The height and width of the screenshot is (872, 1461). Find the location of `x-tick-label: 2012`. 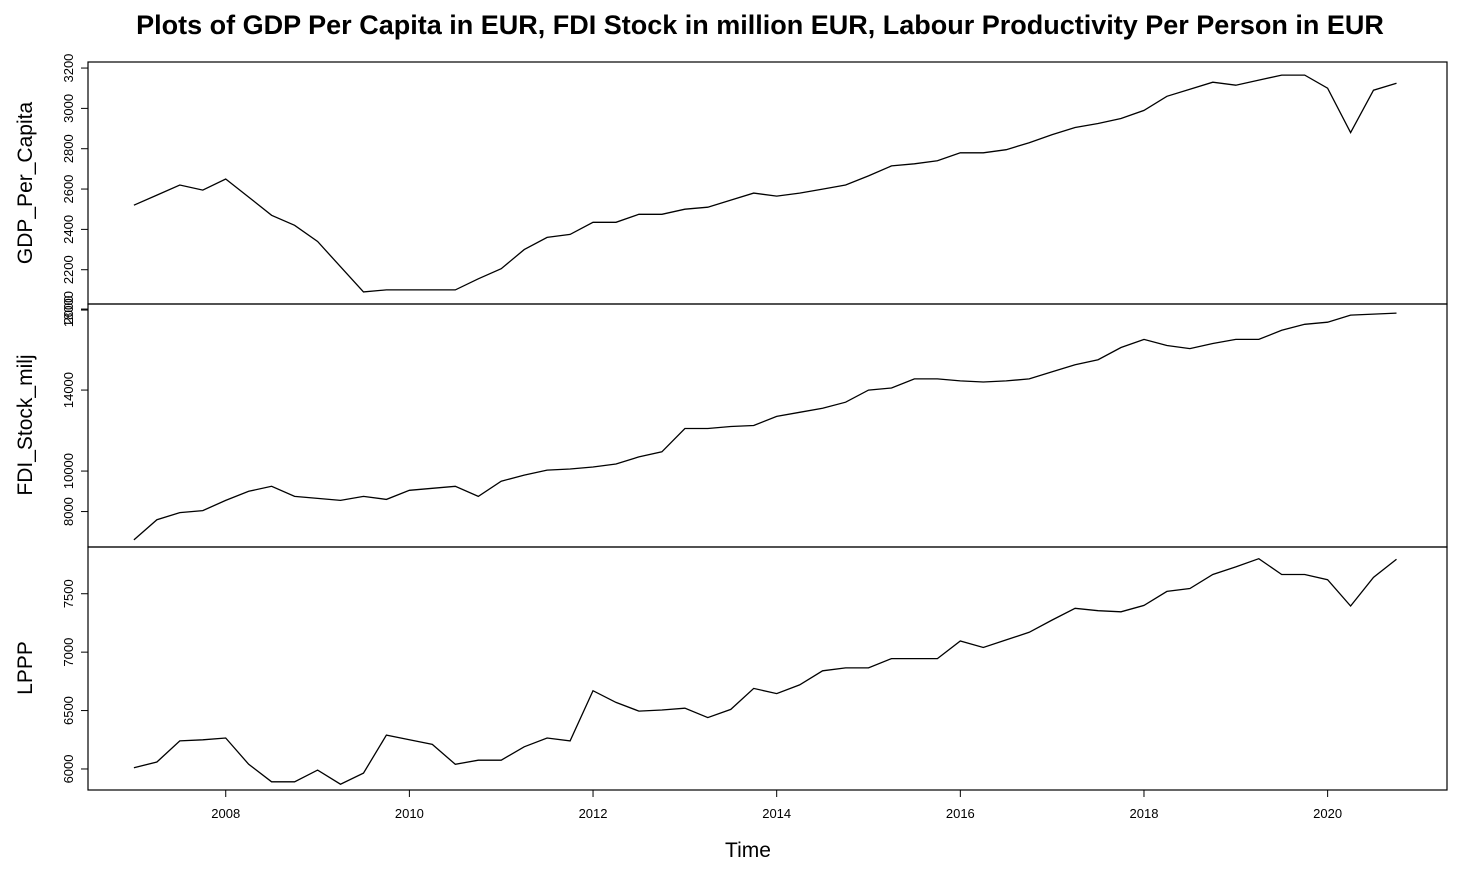

x-tick-label: 2012 is located at coordinates (593, 813).